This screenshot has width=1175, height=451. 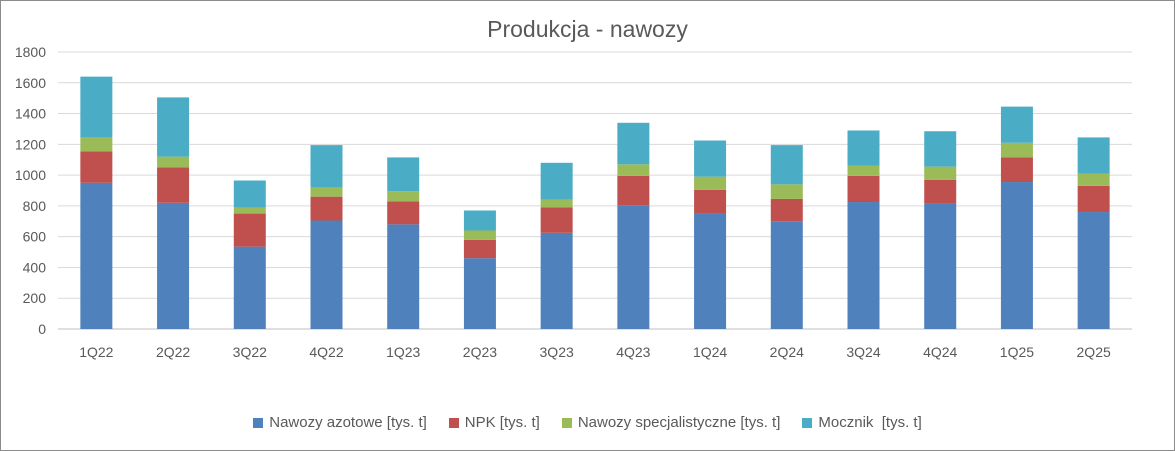 I want to click on x-tick-label: 3Q23, so click(x=557, y=352).